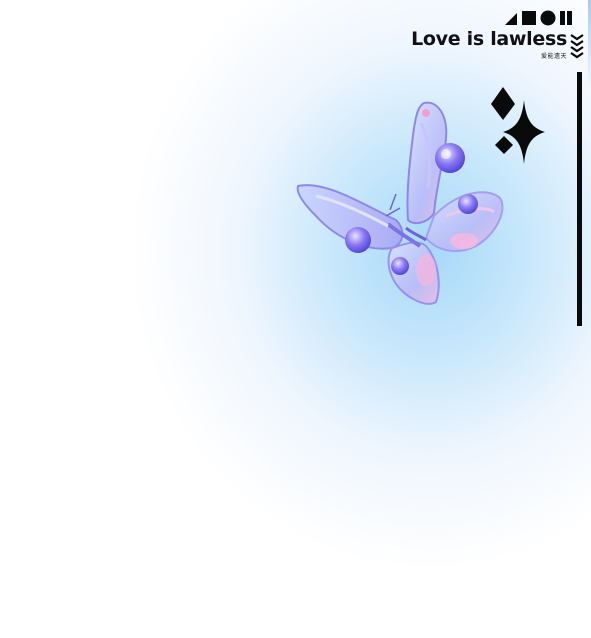 The width and height of the screenshot is (591, 638). What do you see at coordinates (554, 55) in the screenshot?
I see `brand-subtitle: 爱能遗天` at bounding box center [554, 55].